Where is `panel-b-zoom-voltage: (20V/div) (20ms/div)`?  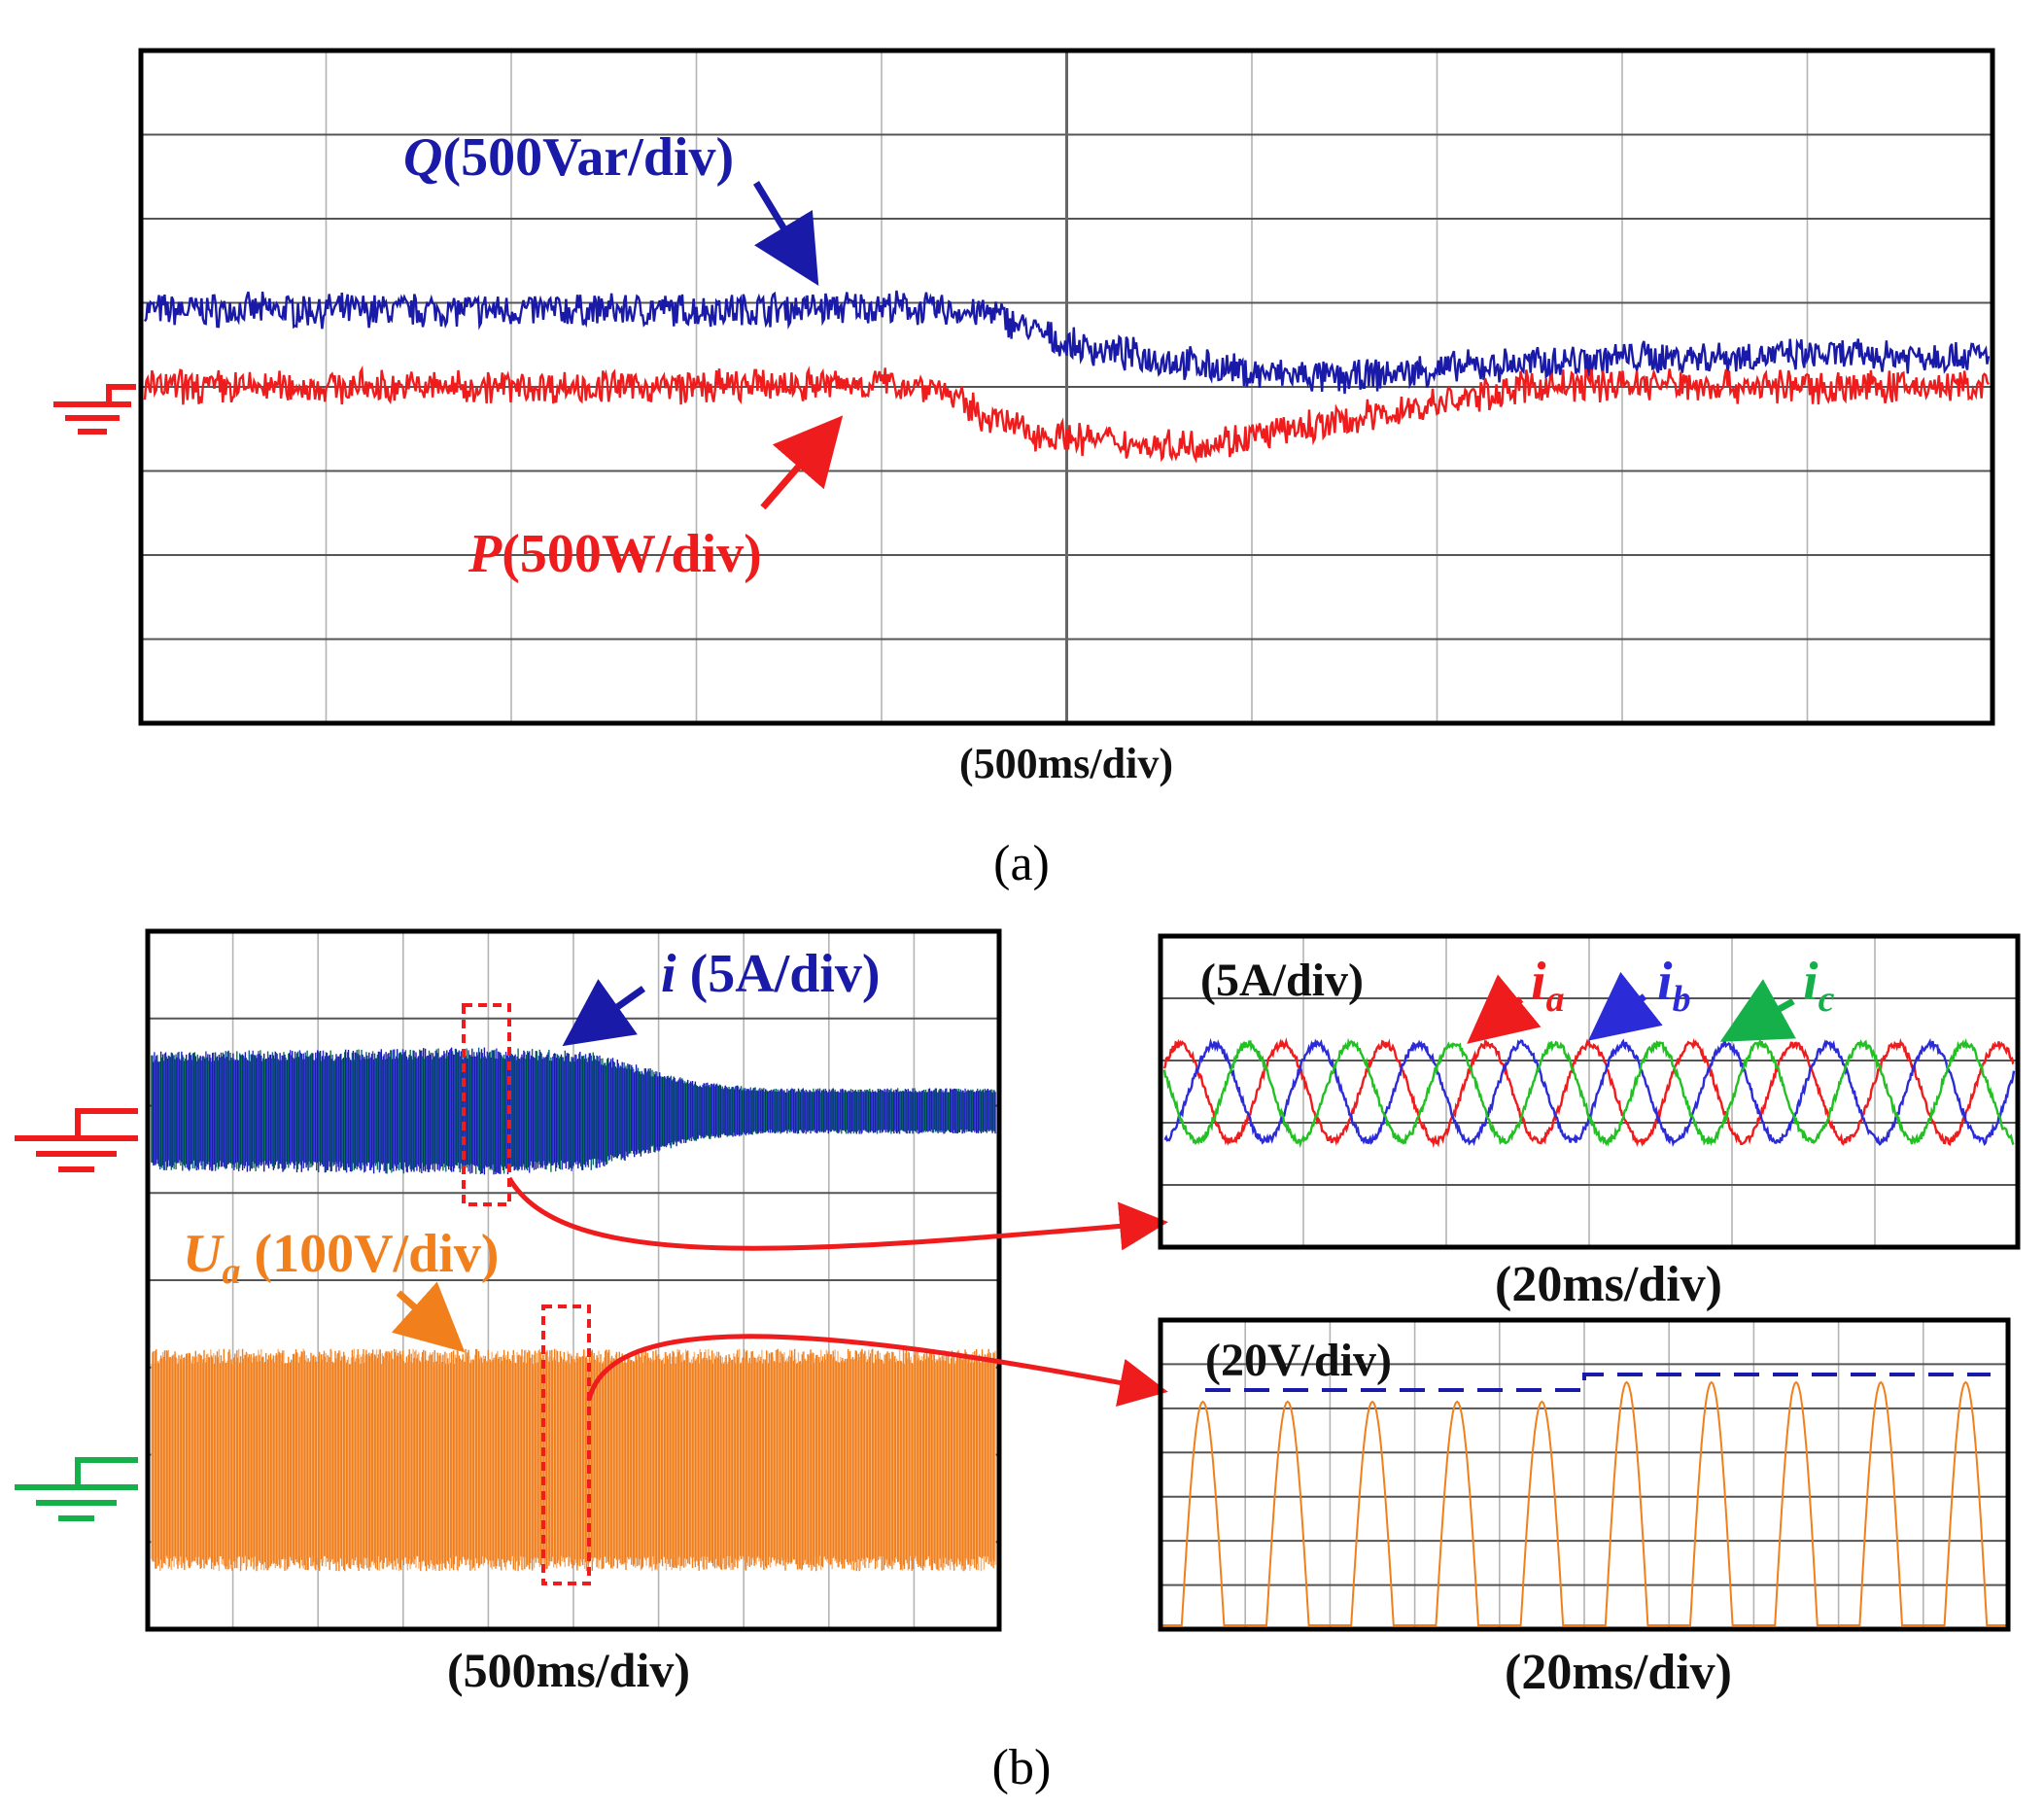
panel-b-zoom-voltage: (20V/div) (20ms/div) is located at coordinates (1585, 1509).